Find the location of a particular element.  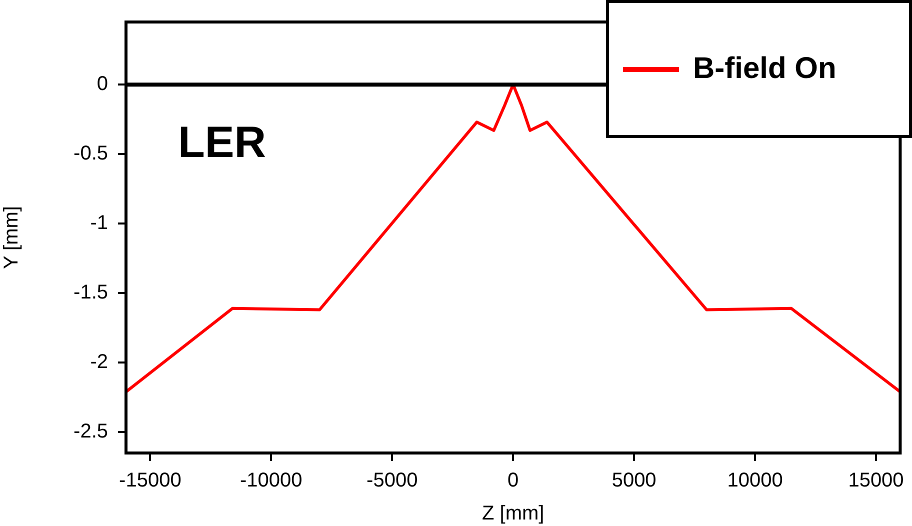

x-axis-title: Z [mm] is located at coordinates (513, 513).